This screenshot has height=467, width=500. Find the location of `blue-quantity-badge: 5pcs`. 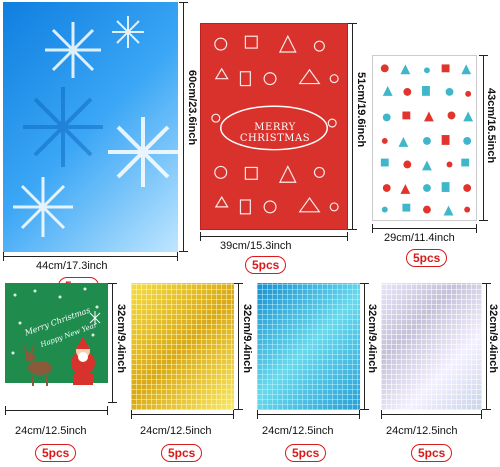

blue-quantity-badge: 5pcs is located at coordinates (306, 453).